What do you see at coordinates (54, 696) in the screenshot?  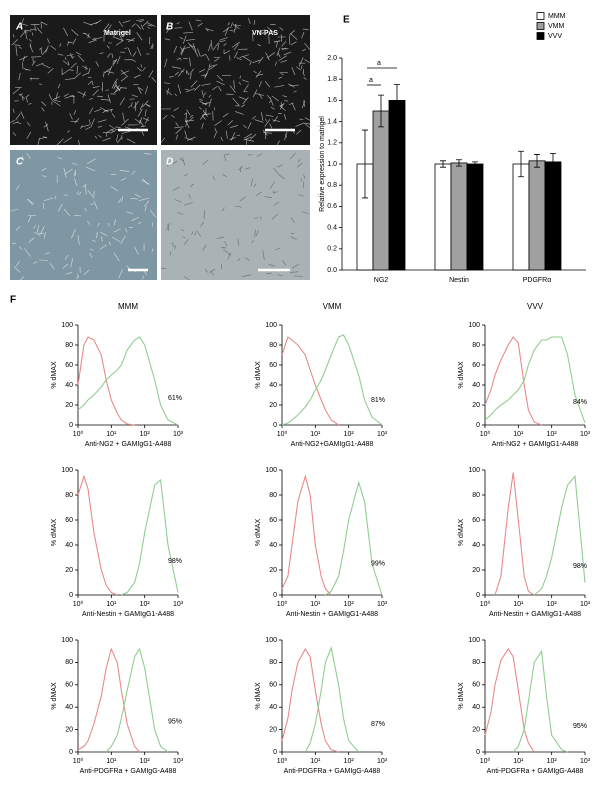 I see `y-axis-label: % dMAX` at bounding box center [54, 696].